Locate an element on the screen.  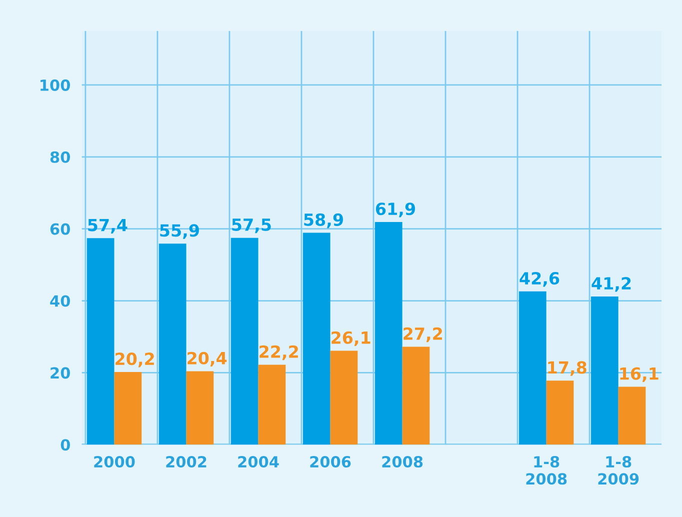
data-label: 58,9 is located at coordinates (323, 220).